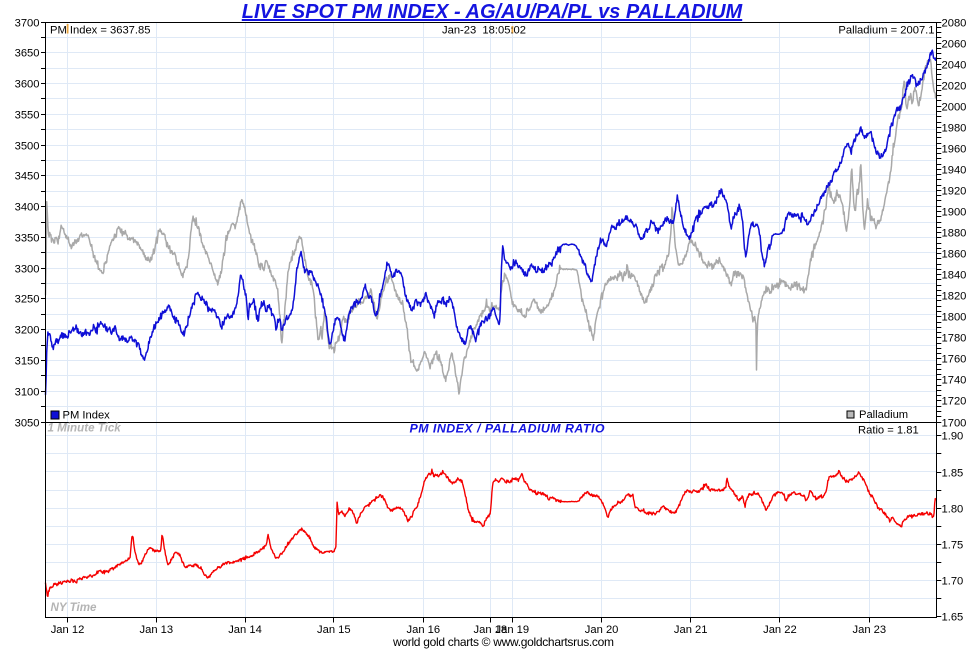 The height and width of the screenshot is (655, 980). Describe the element at coordinates (954, 380) in the screenshot. I see `svg-text: 1740` at that location.